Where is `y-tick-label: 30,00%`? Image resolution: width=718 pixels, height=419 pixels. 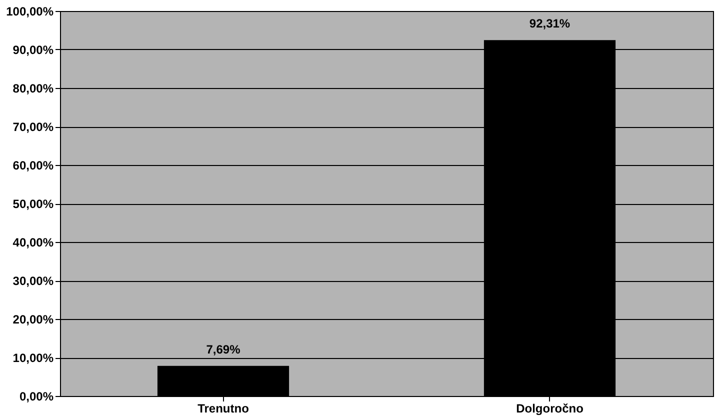 y-tick-label: 30,00% is located at coordinates (33, 281).